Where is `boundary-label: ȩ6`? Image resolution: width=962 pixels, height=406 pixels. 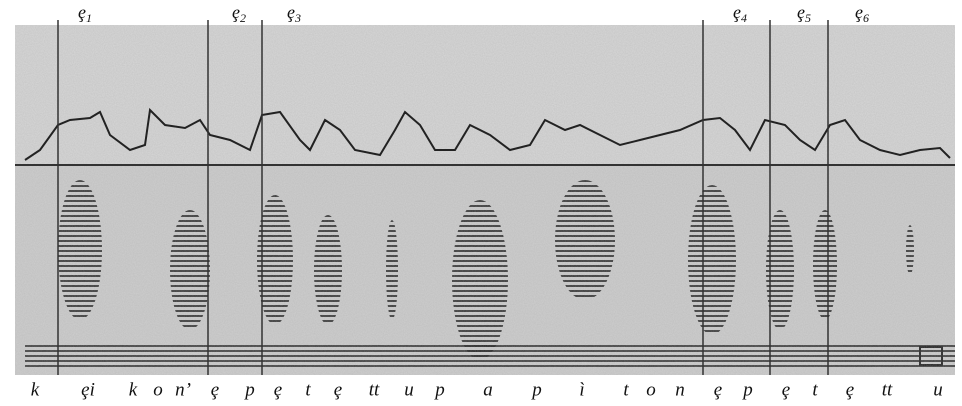
boundary-label: ȩ6 is located at coordinates (862, 13).